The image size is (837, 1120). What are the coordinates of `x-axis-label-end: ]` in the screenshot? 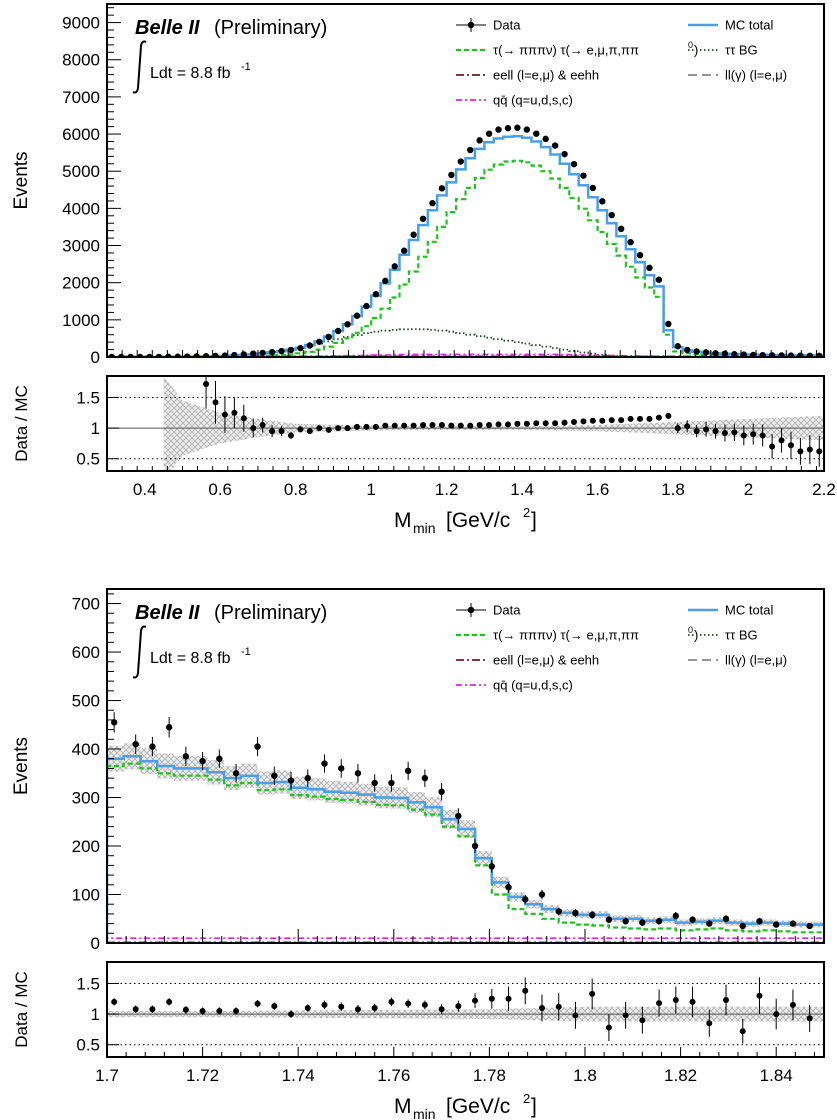 It's located at (534, 1106).